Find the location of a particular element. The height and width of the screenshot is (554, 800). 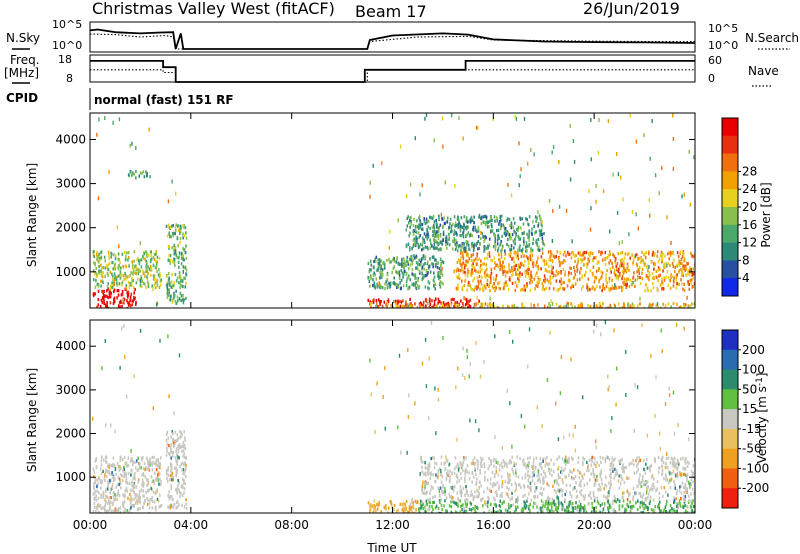

nsearch-label: N.Search is located at coordinates (772, 38).